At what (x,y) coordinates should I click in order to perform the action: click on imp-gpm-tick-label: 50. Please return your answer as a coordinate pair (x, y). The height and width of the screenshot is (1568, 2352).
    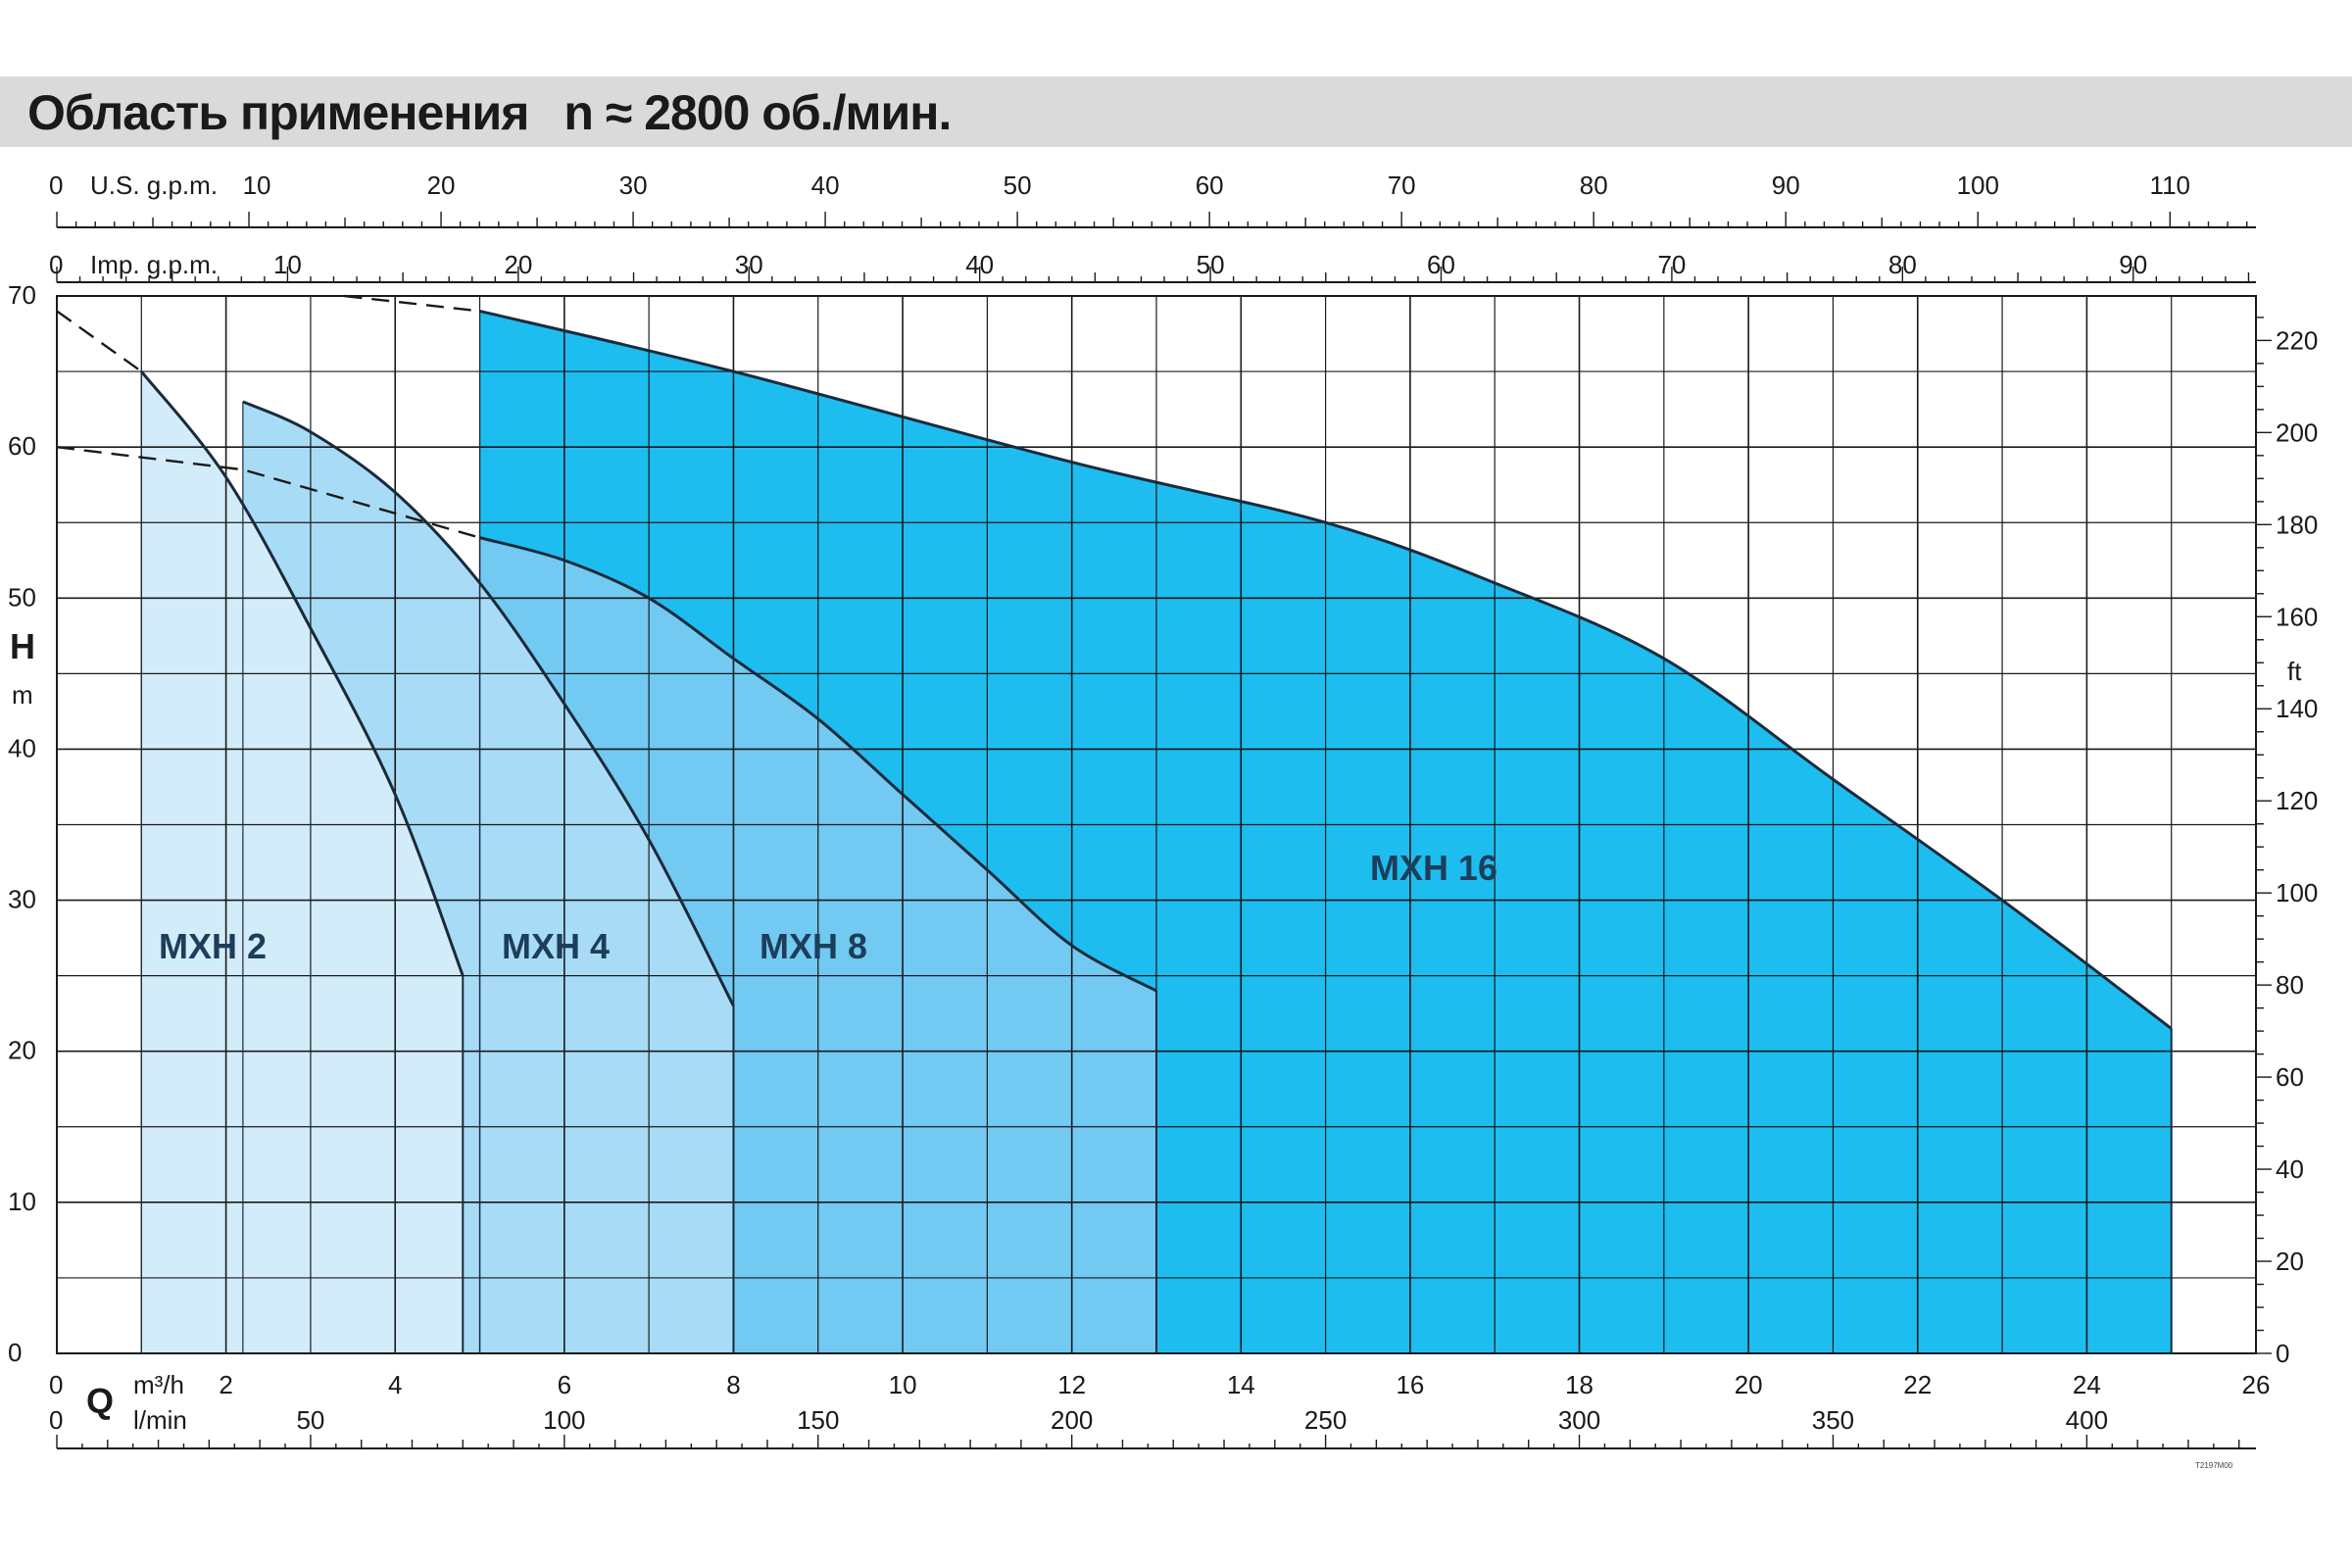
    Looking at the image, I should click on (1211, 264).